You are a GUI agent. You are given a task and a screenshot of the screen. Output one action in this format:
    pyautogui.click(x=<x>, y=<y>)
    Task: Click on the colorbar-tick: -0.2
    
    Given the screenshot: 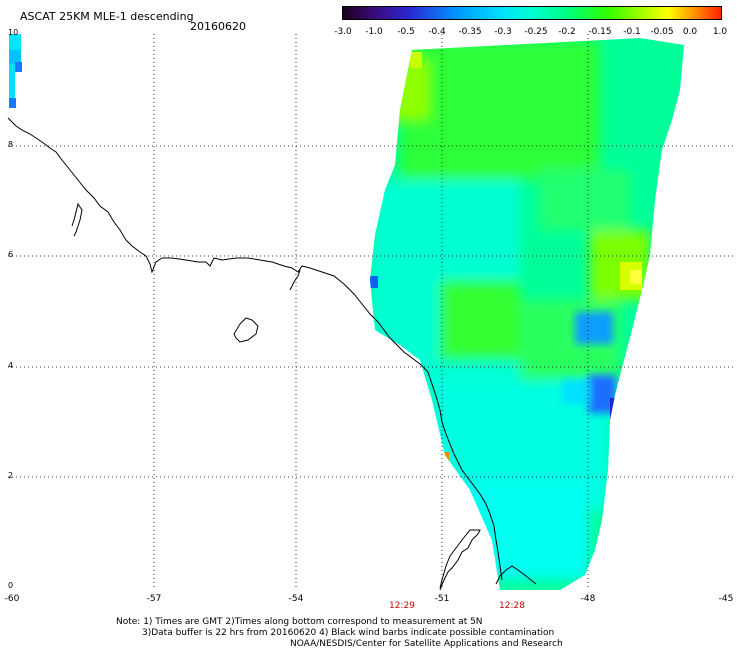 What is the action you would take?
    pyautogui.click(x=567, y=32)
    